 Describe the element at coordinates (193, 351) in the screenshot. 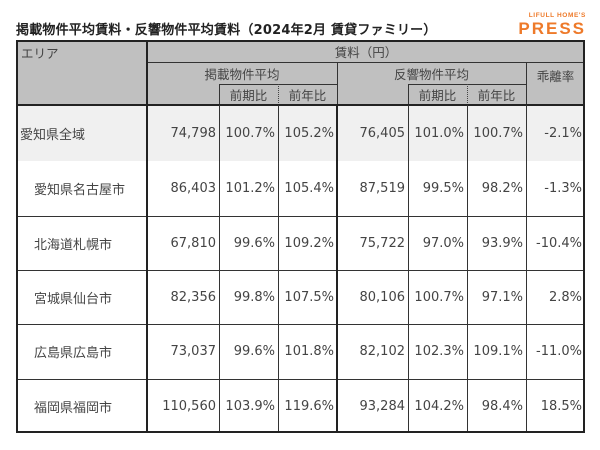

I see `listed-avg: 73,037` at that location.